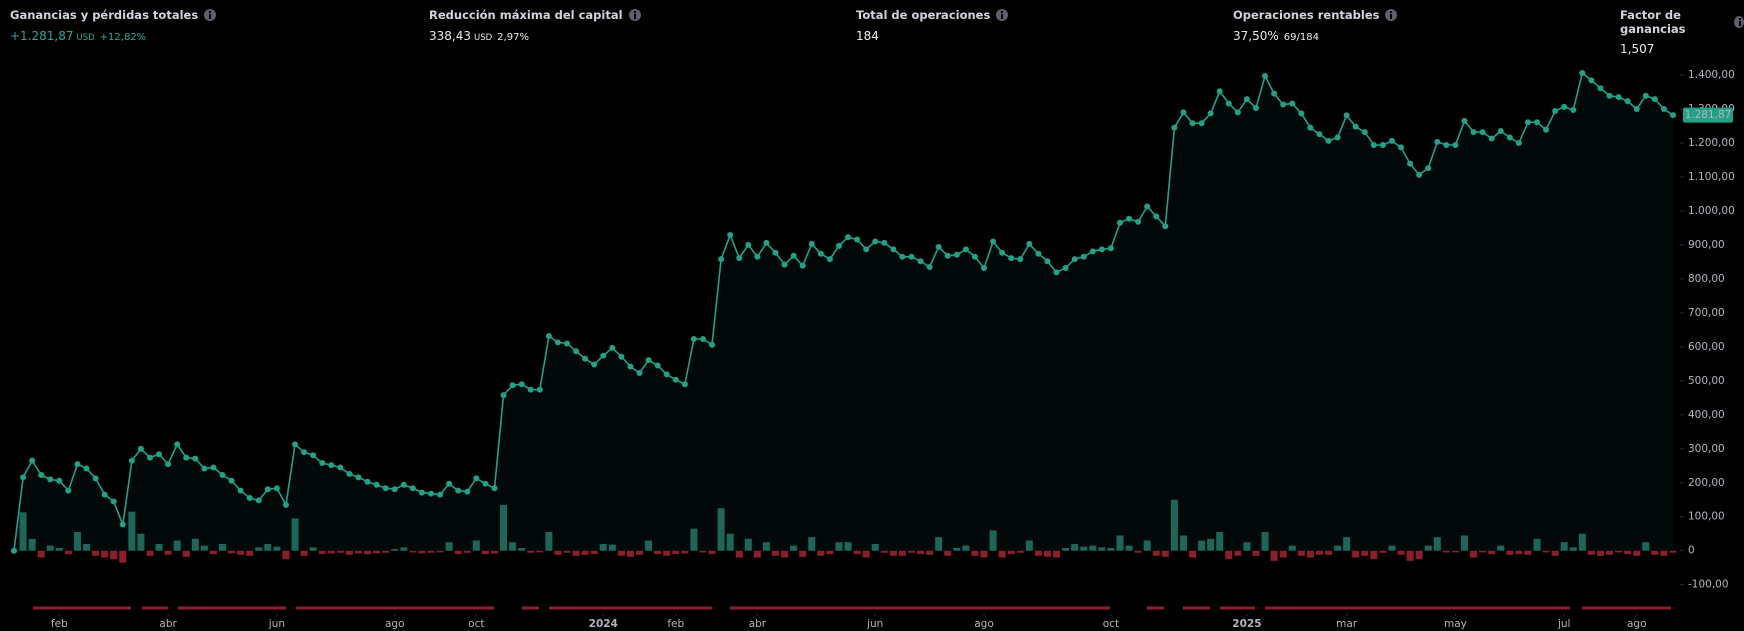  Describe the element at coordinates (113, 15) in the screenshot. I see `stat-label: Ganancias y pérdidas totales` at that location.